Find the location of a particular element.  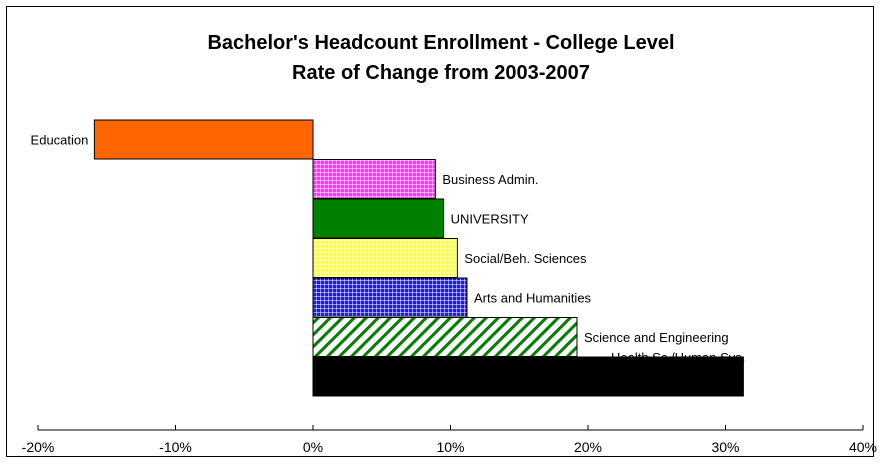

bar-label-arts-and-humanities: Arts and Humanities is located at coordinates (533, 298).